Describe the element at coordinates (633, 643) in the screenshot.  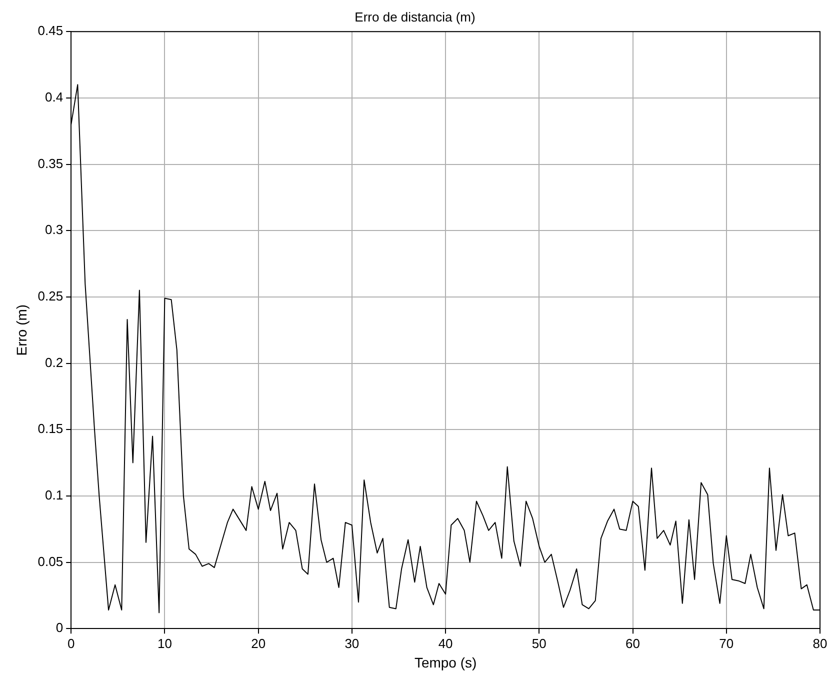
I see `x-tick-label: 60` at that location.